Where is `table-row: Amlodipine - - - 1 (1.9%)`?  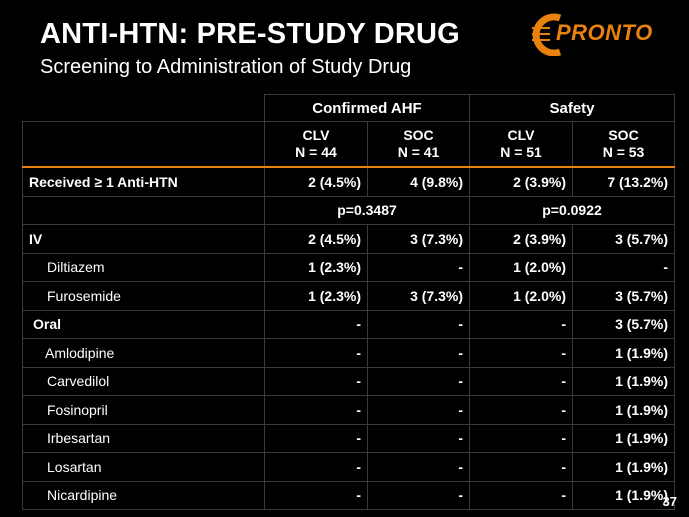 table-row: Amlodipine - - - 1 (1.9%) is located at coordinates (349, 353).